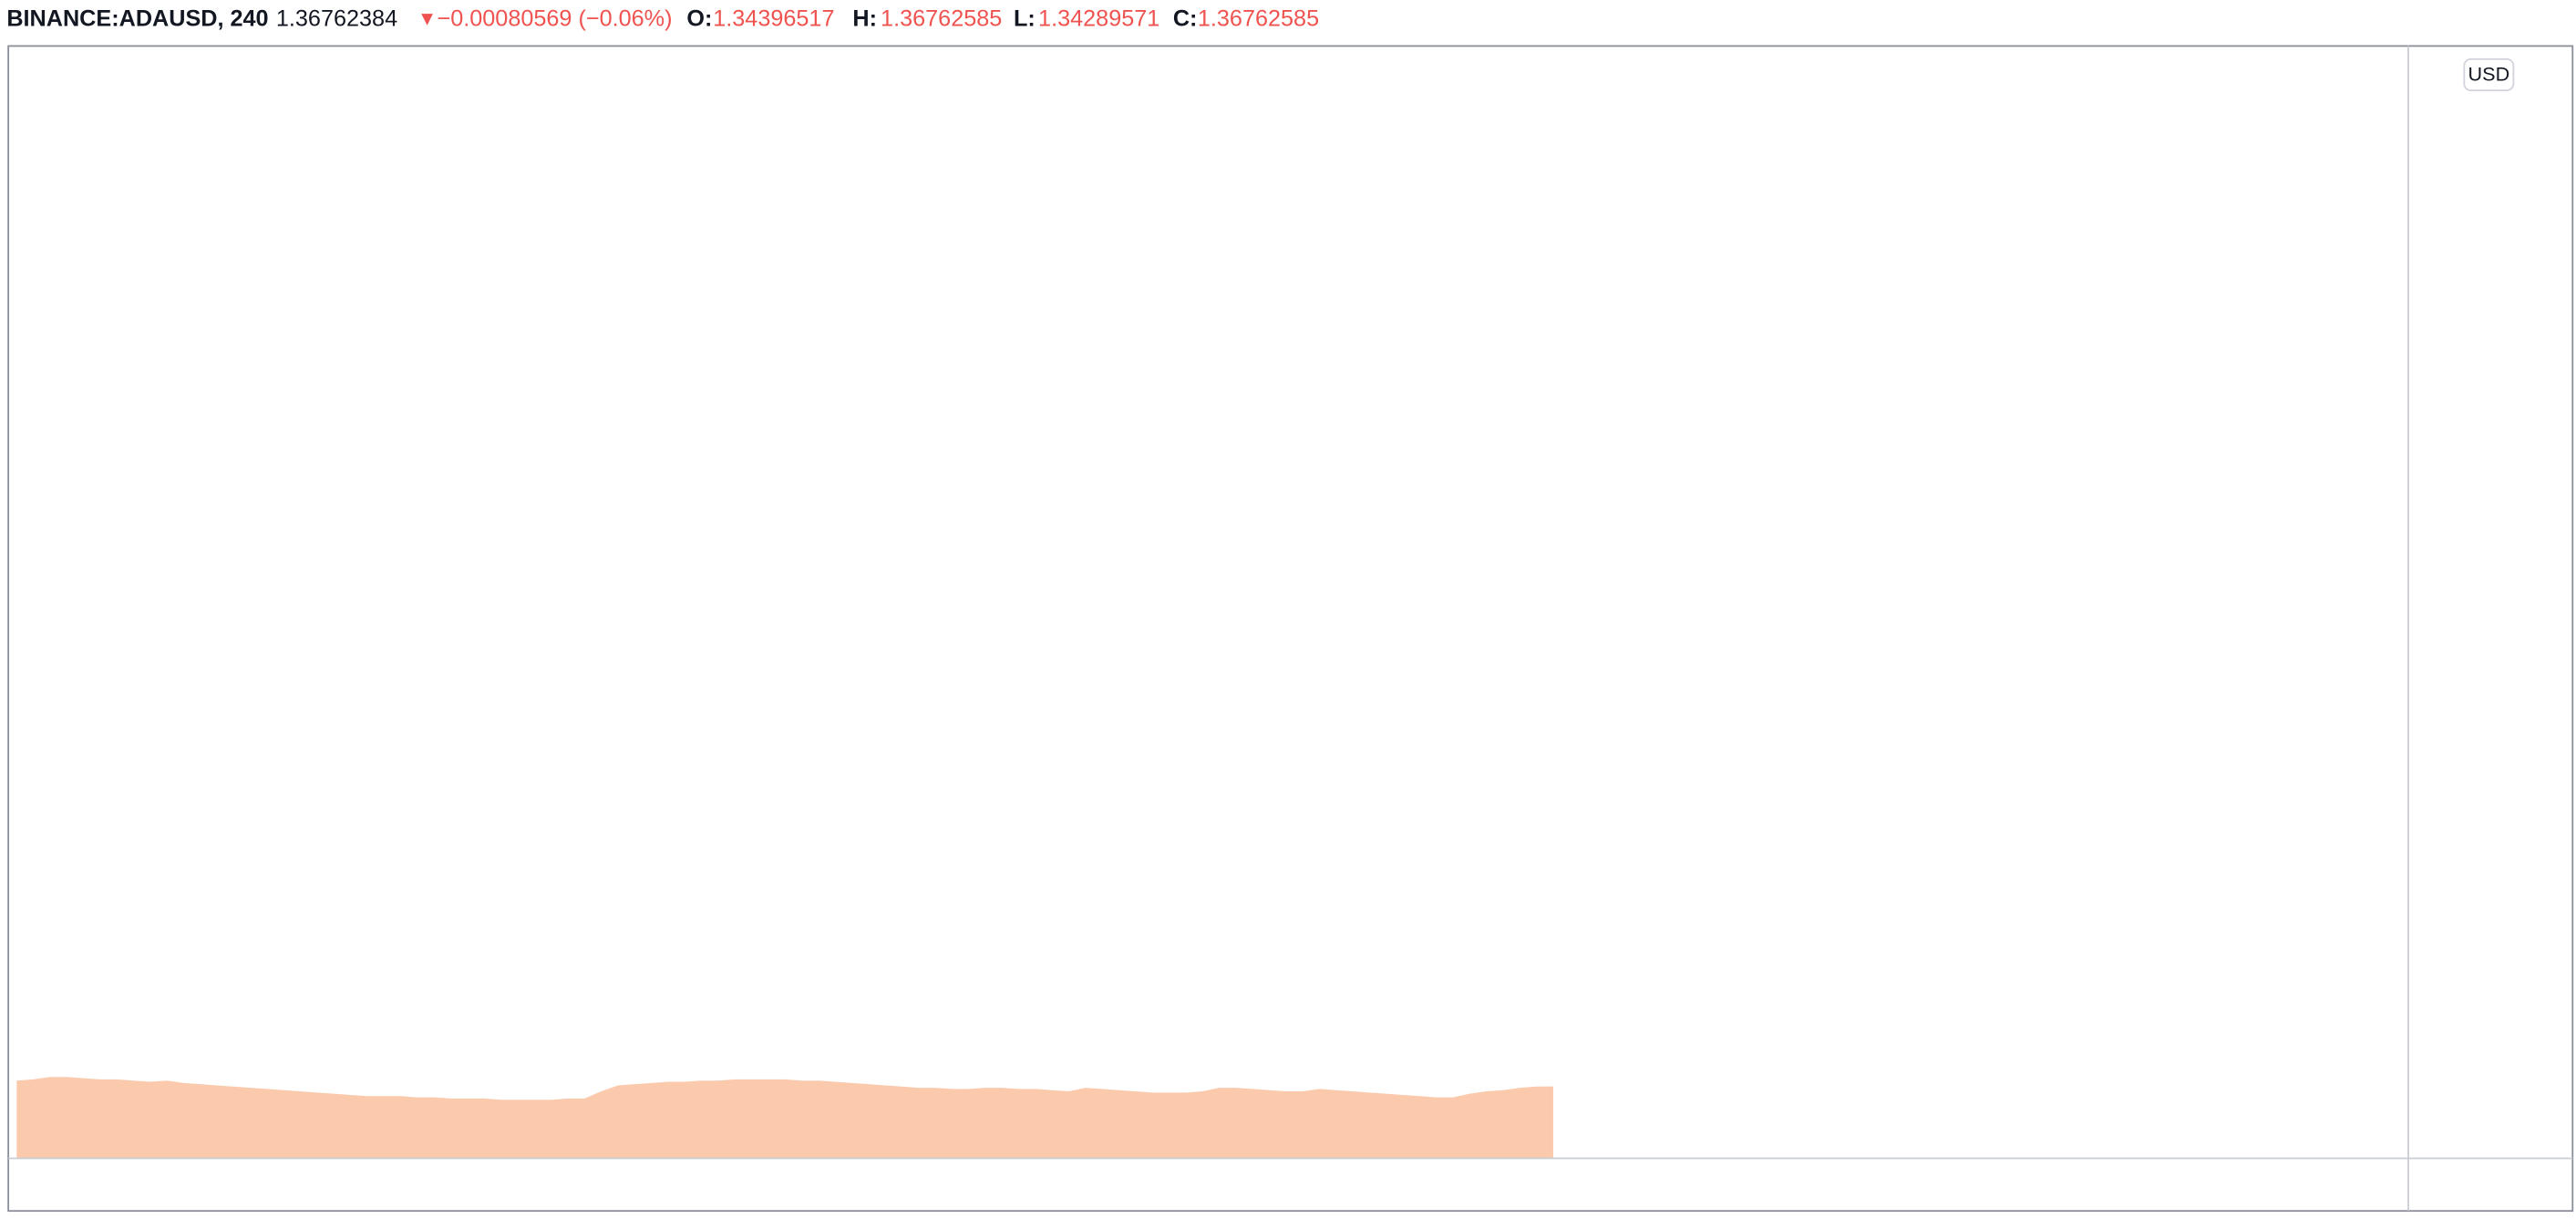  What do you see at coordinates (773, 18) in the screenshot?
I see `open-value: 1.34396517` at bounding box center [773, 18].